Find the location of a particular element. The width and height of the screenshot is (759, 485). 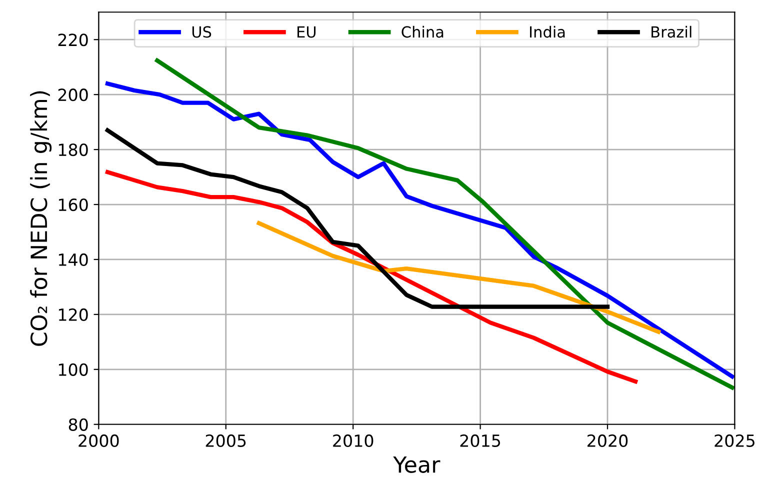

x-tick-label: 2010 is located at coordinates (353, 440).